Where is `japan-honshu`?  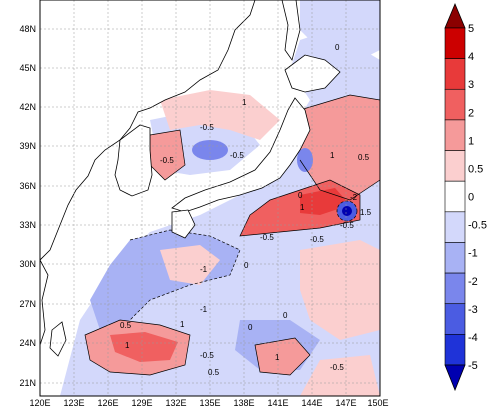 japan-honshu is located at coordinates (241, 155).